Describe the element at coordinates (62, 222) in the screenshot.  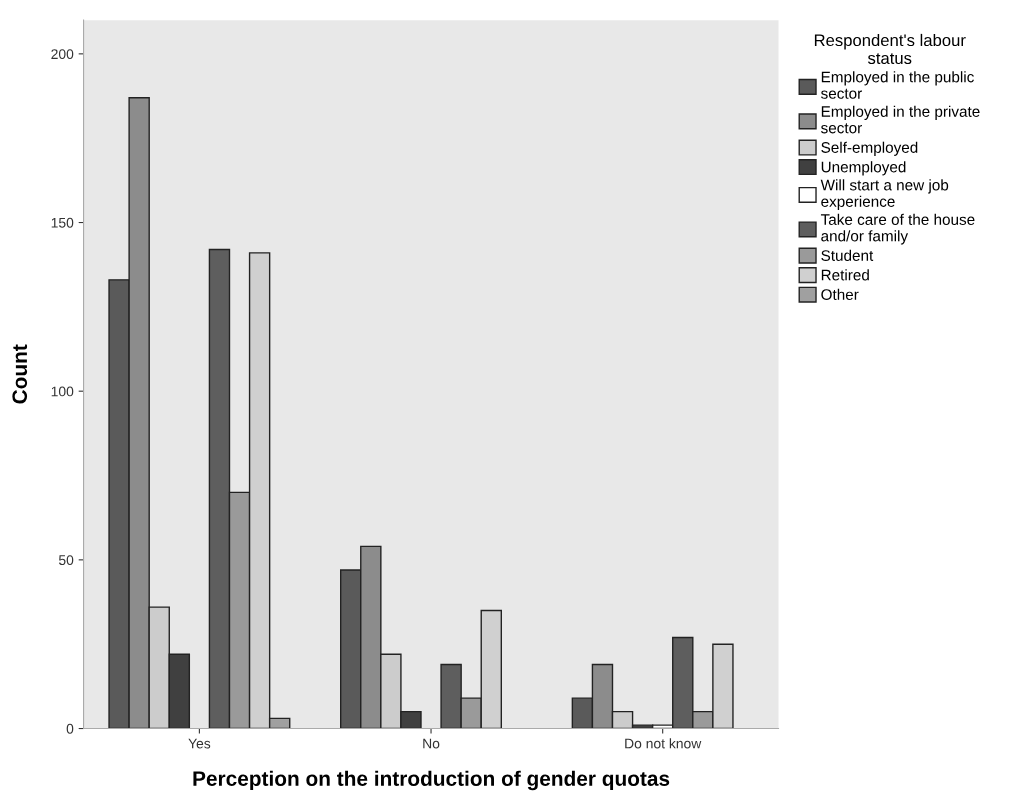
I see `y-tick-label: 150` at that location.